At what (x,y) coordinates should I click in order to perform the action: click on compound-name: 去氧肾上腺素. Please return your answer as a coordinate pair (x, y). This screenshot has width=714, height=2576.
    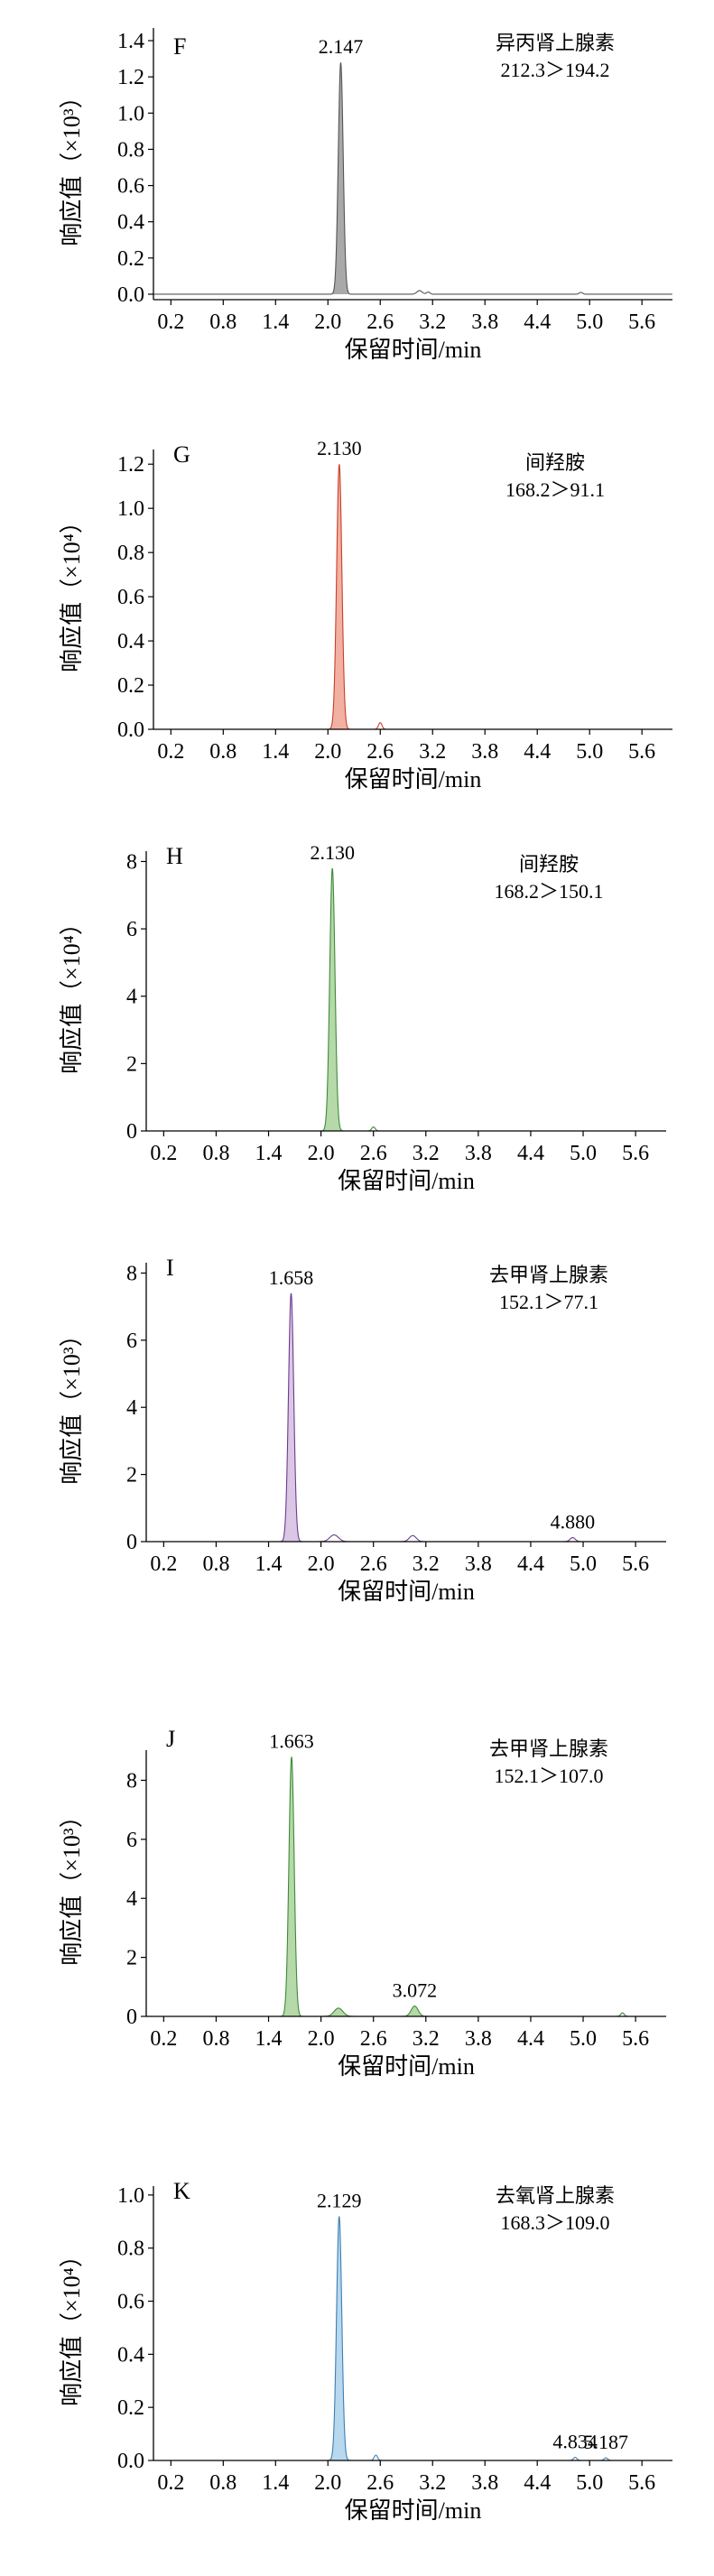
    Looking at the image, I should click on (555, 2195).